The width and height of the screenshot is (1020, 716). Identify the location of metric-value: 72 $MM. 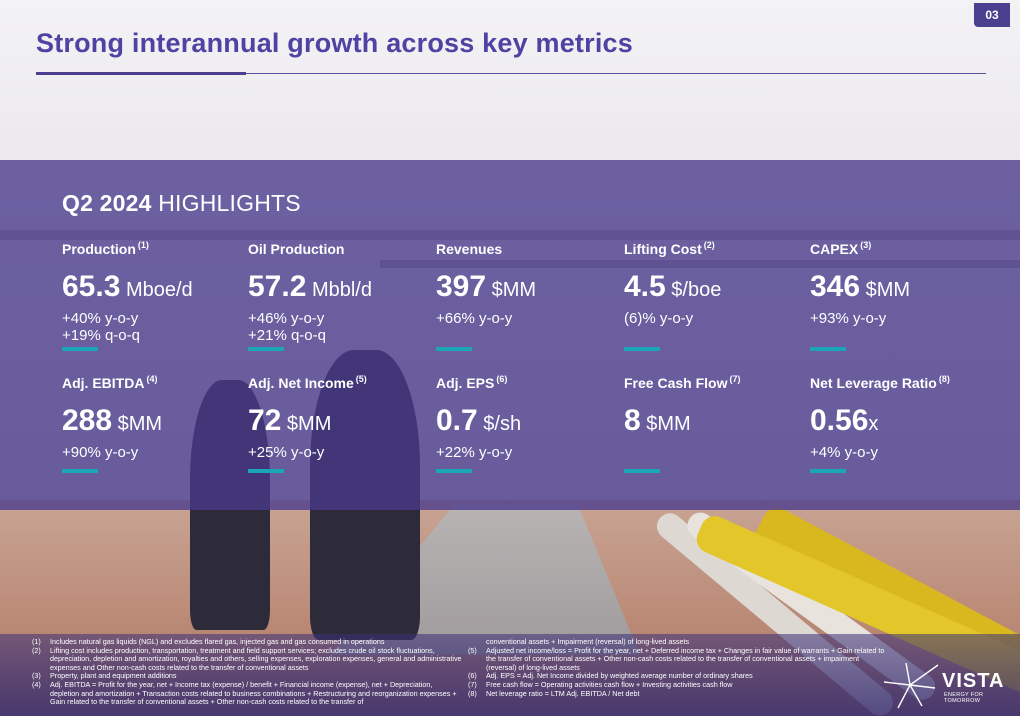
(290, 420).